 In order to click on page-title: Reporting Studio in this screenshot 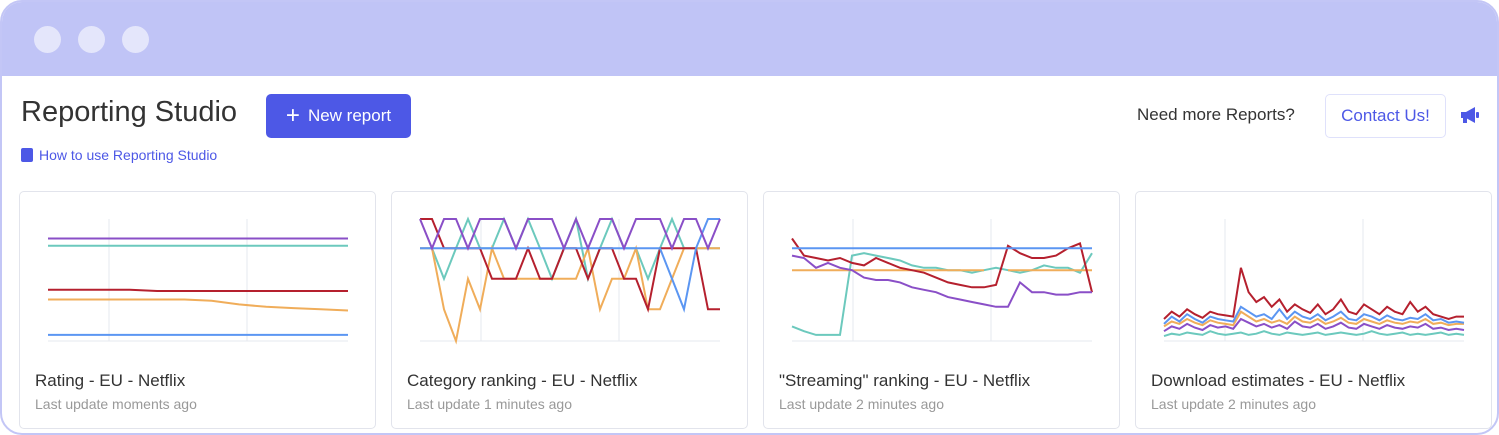, I will do `click(129, 112)`.